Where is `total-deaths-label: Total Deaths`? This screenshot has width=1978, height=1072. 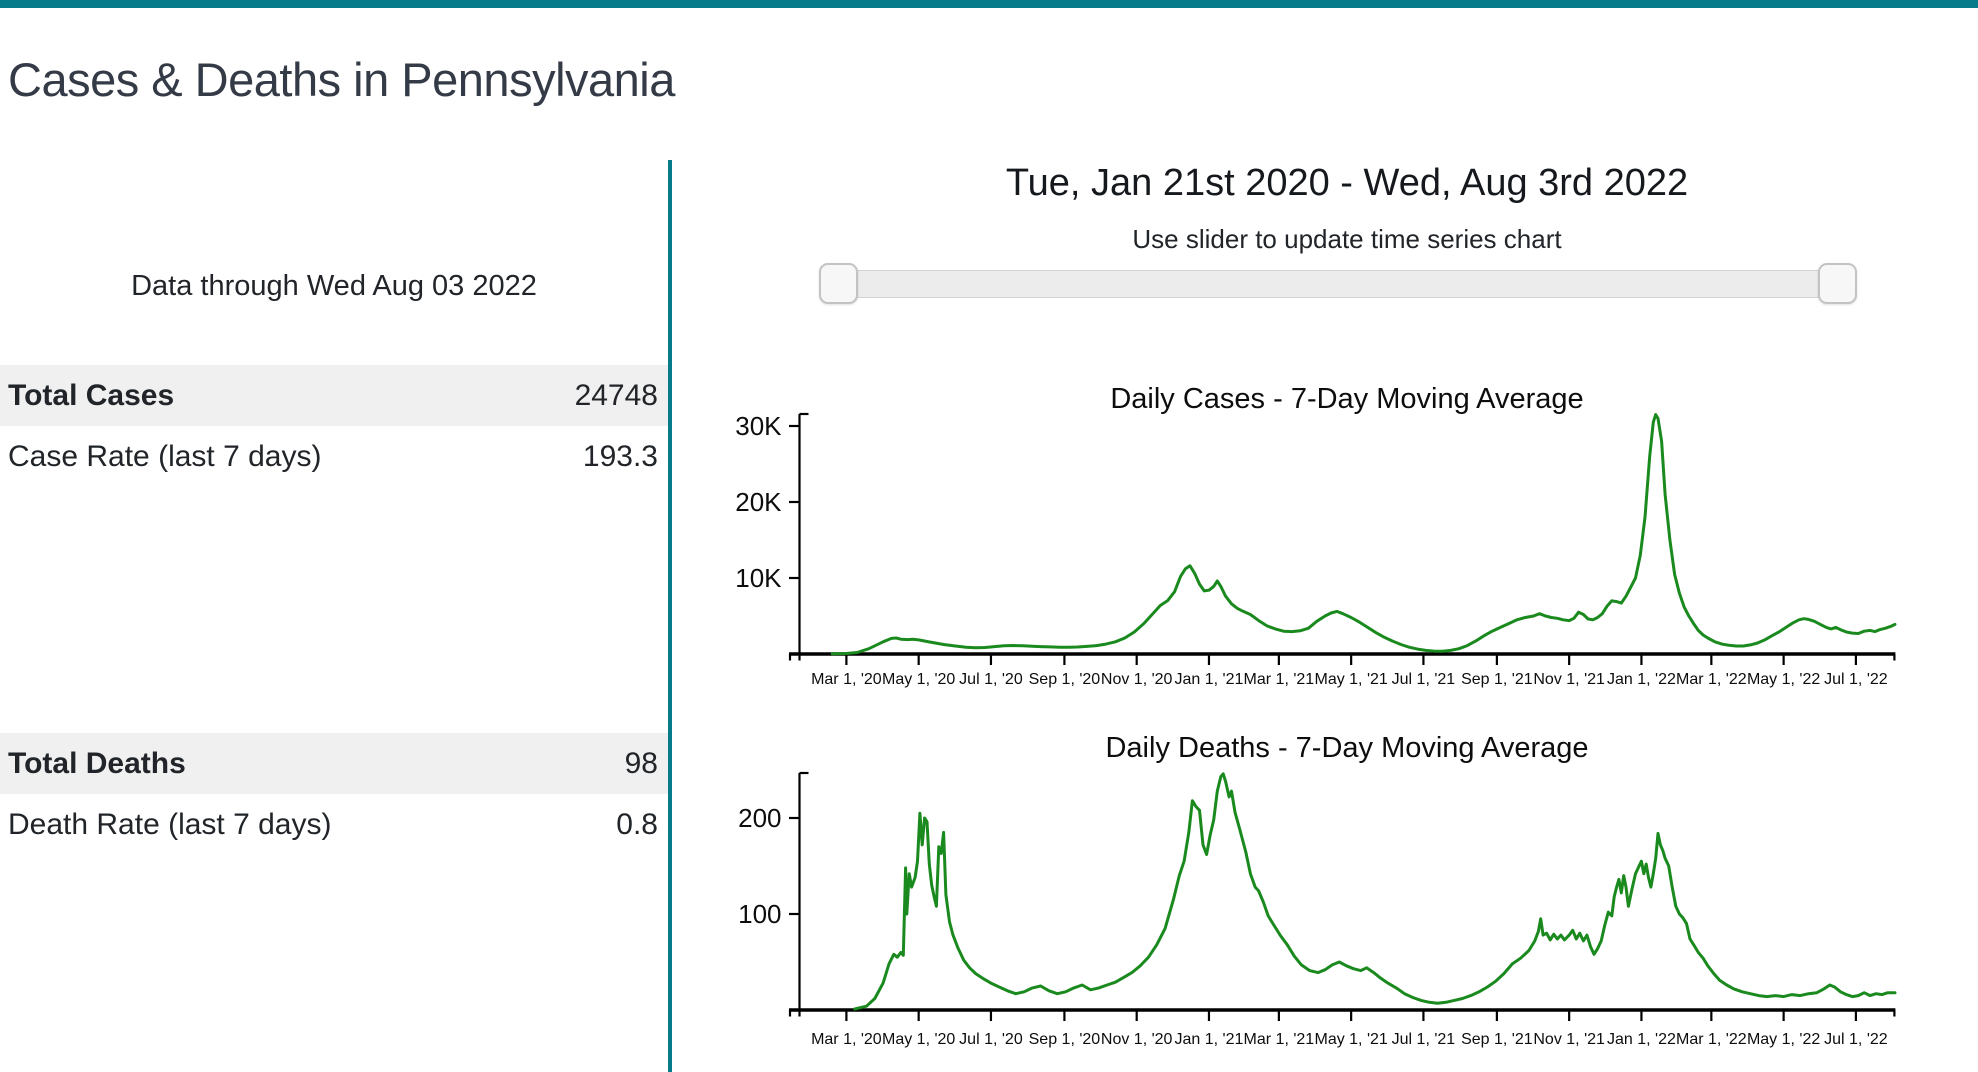
total-deaths-label: Total Deaths is located at coordinates (97, 763).